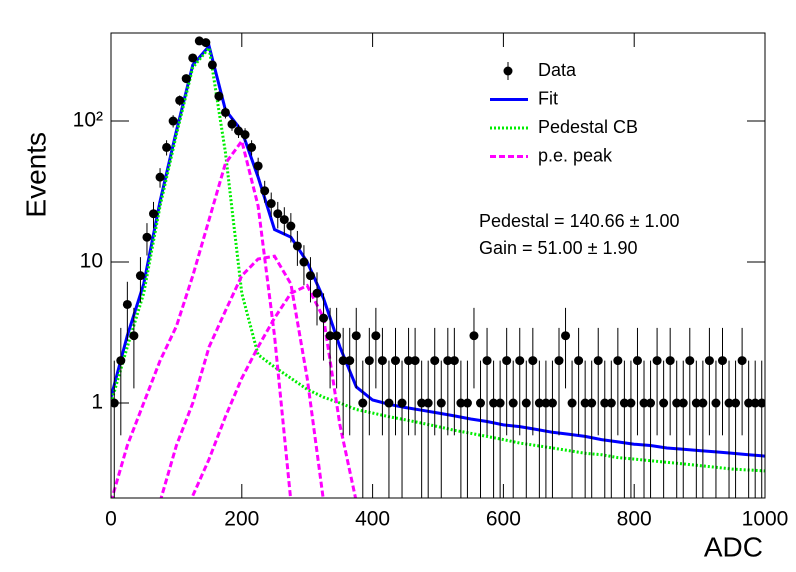 The height and width of the screenshot is (572, 796). I want to click on y-tick-label: 10, so click(91, 261).